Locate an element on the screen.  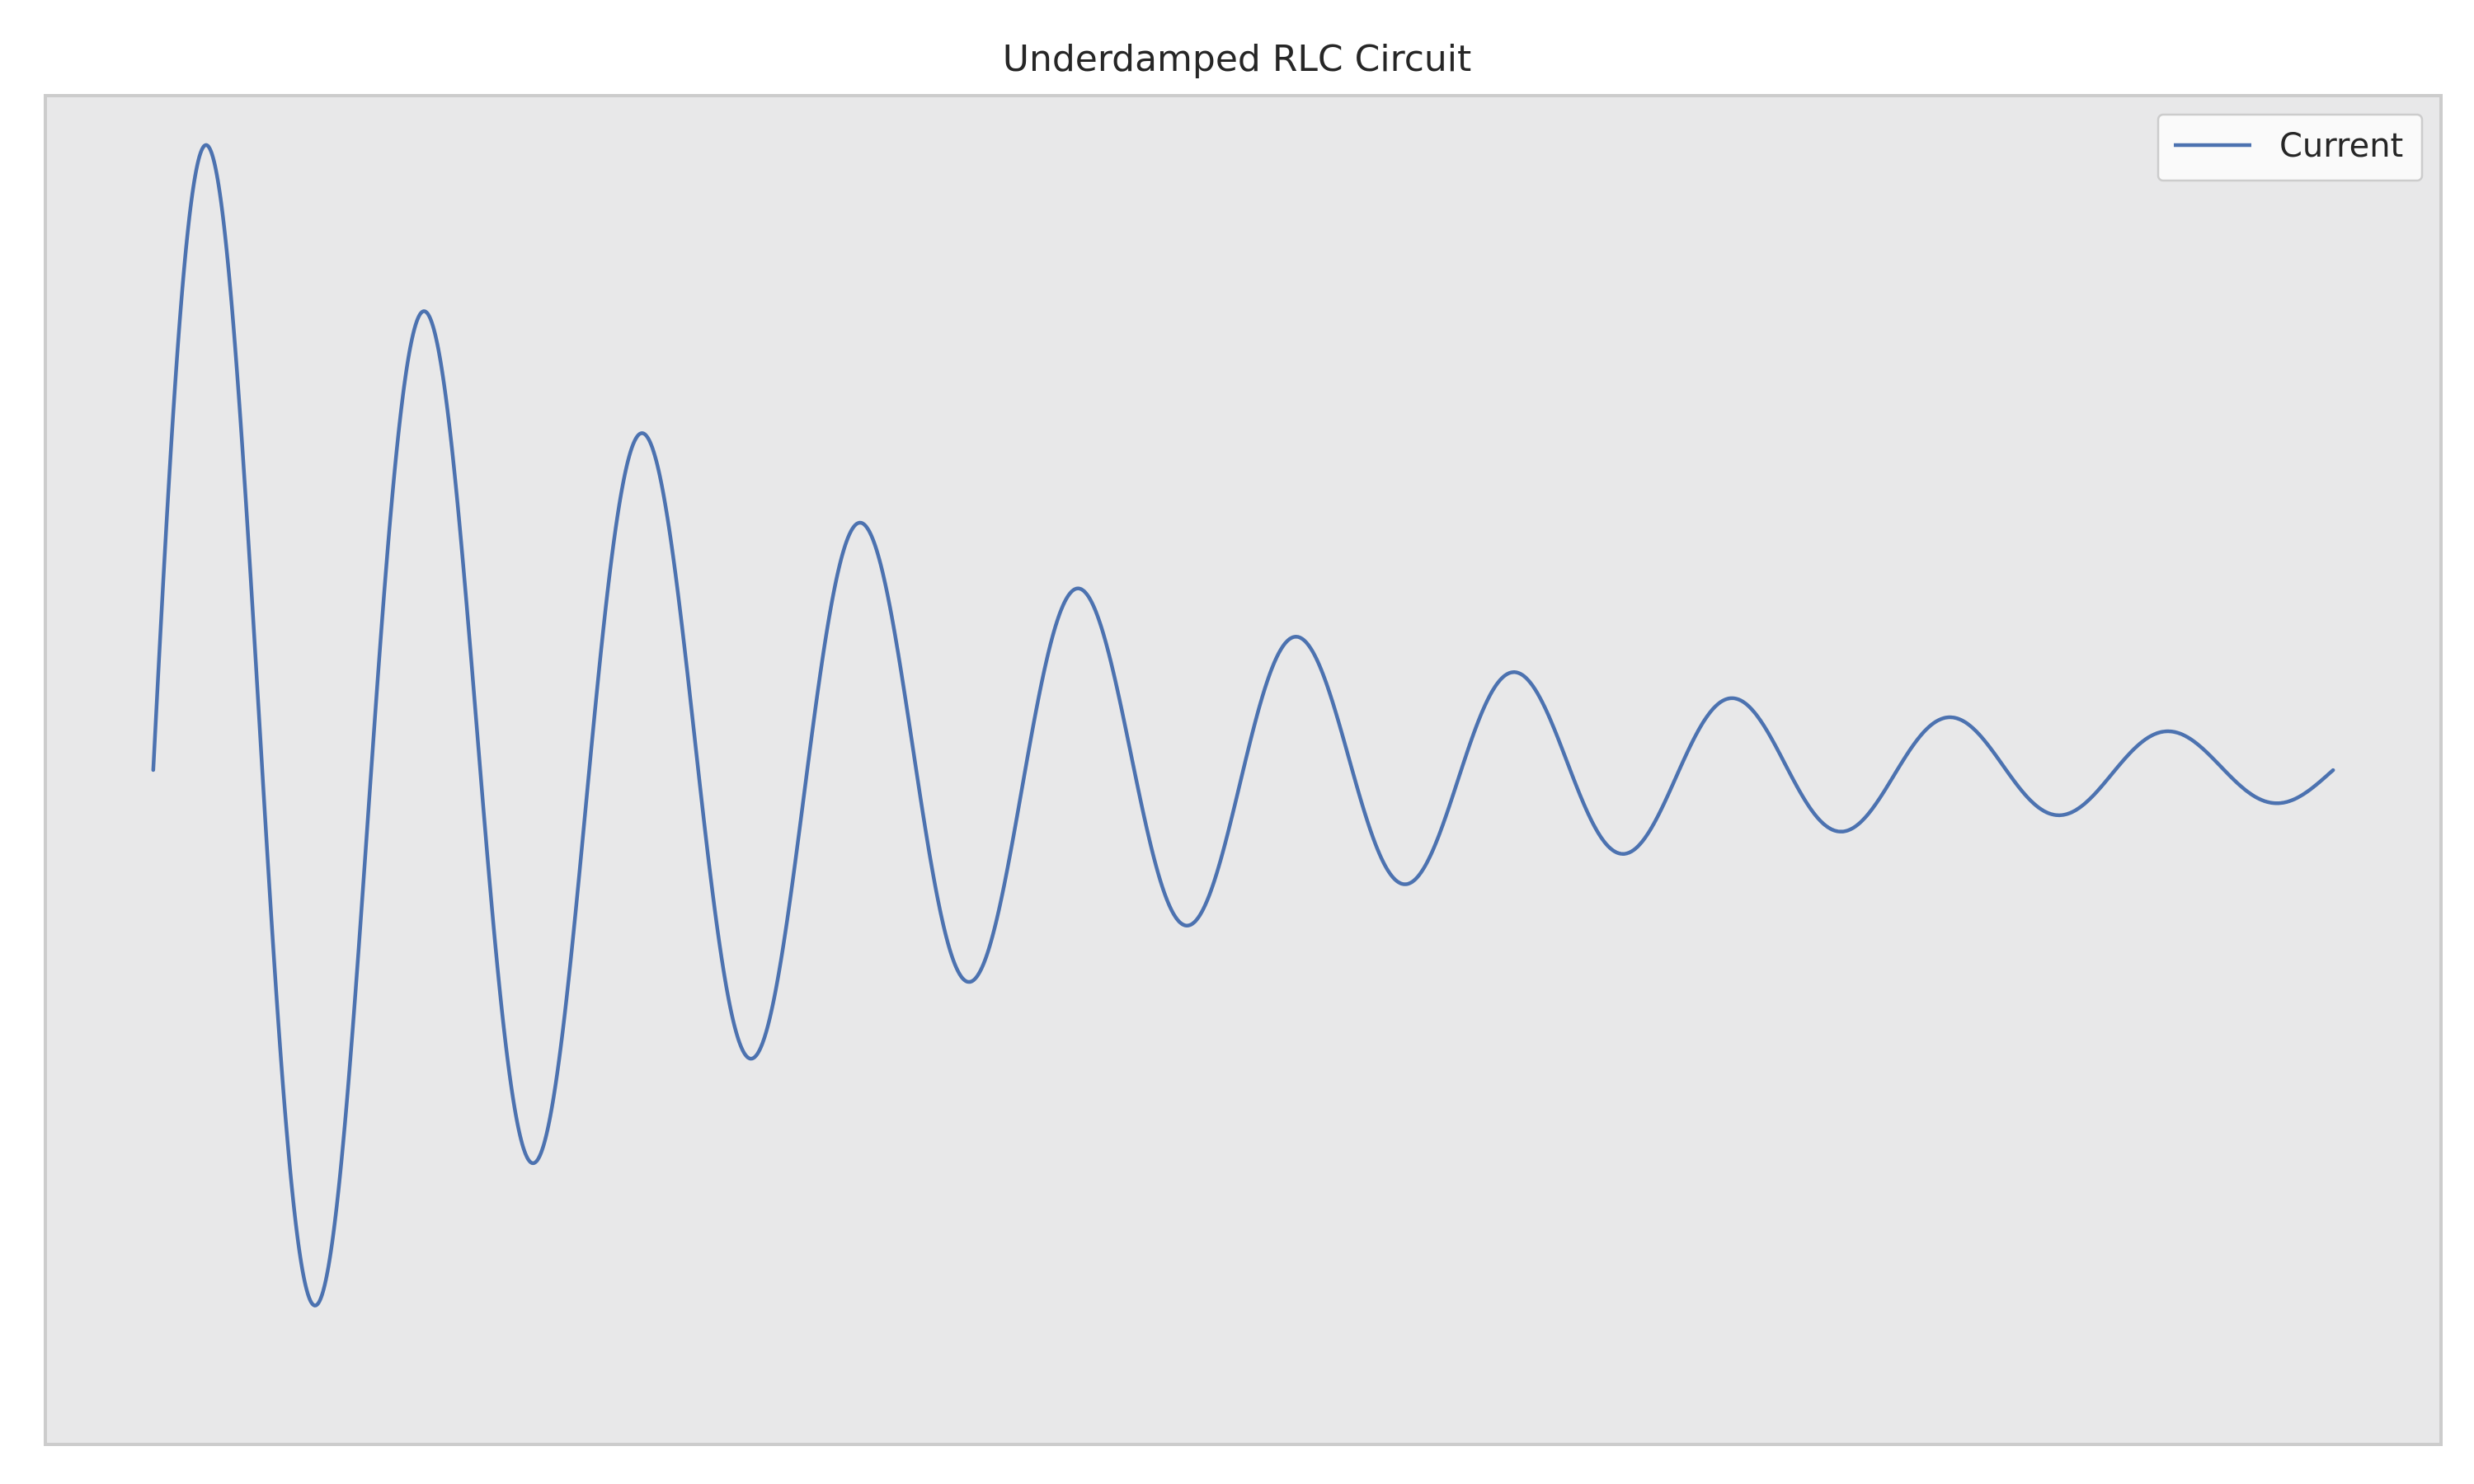
chart-title: Underdamped RLC Circuit is located at coordinates (1237, 59).